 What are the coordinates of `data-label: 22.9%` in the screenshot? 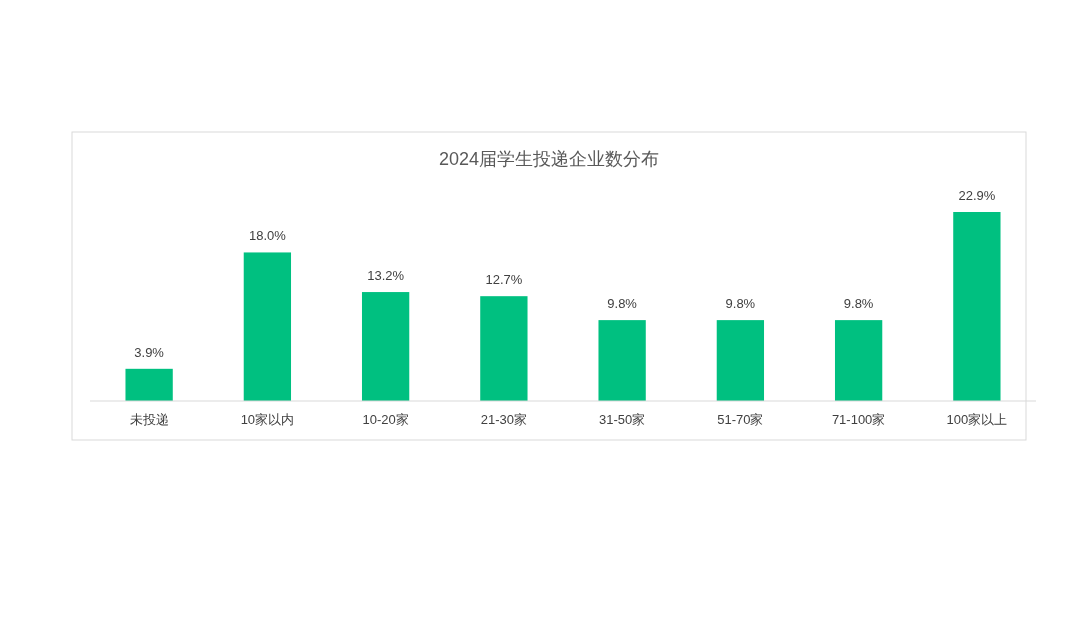 It's located at (977, 195).